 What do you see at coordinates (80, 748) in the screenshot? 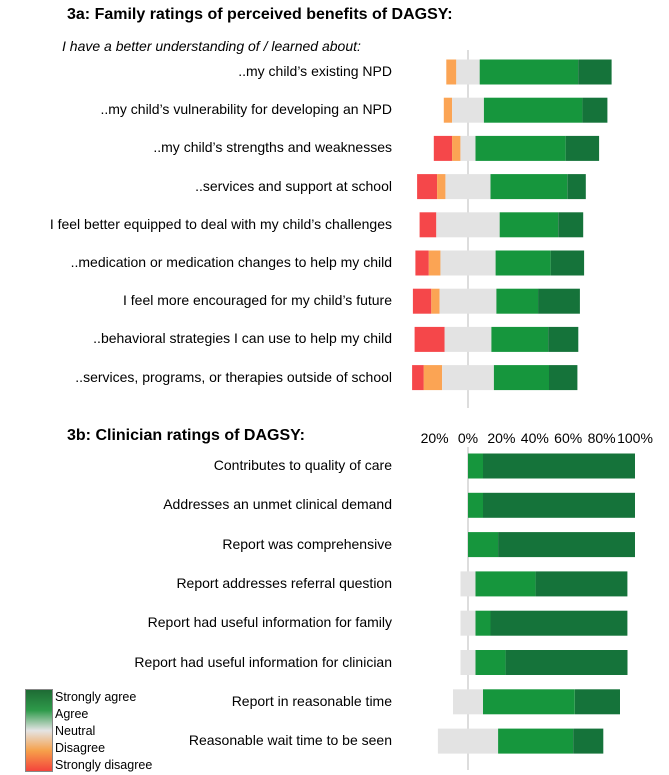
I see `legend-disagree: Disagree` at bounding box center [80, 748].